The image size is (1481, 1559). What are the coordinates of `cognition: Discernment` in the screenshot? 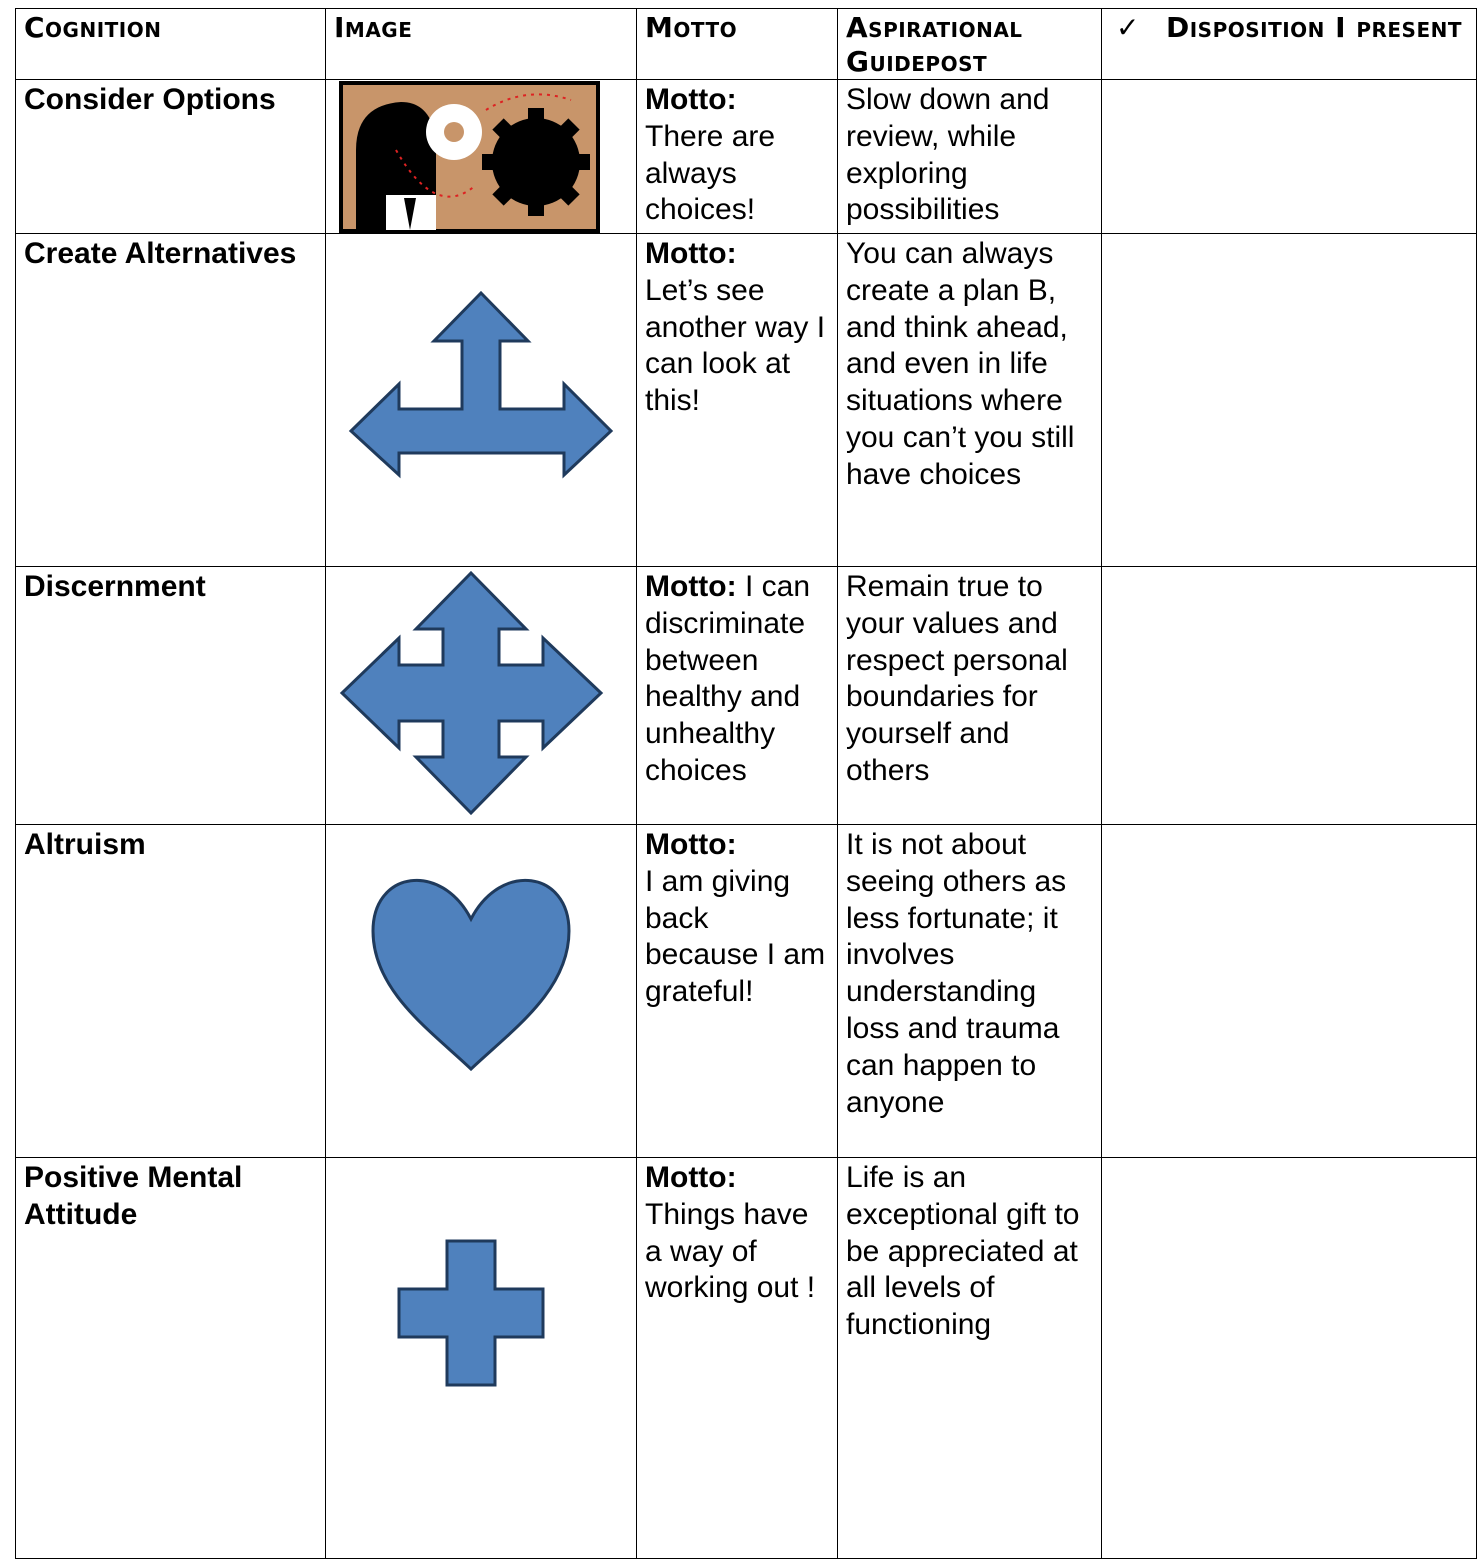 It's located at (170, 695).